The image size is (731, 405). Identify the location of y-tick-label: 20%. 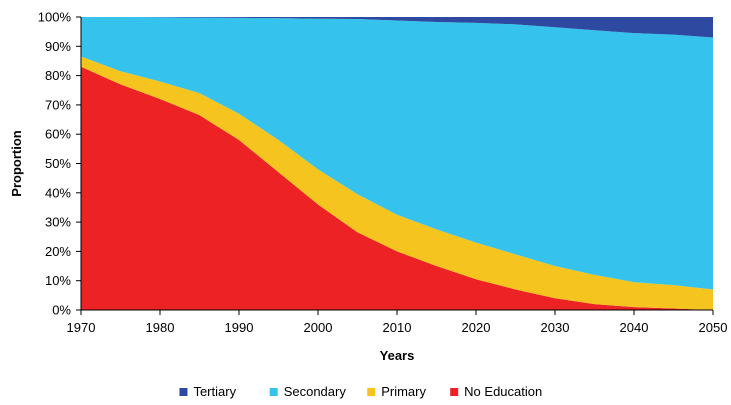
(58, 251).